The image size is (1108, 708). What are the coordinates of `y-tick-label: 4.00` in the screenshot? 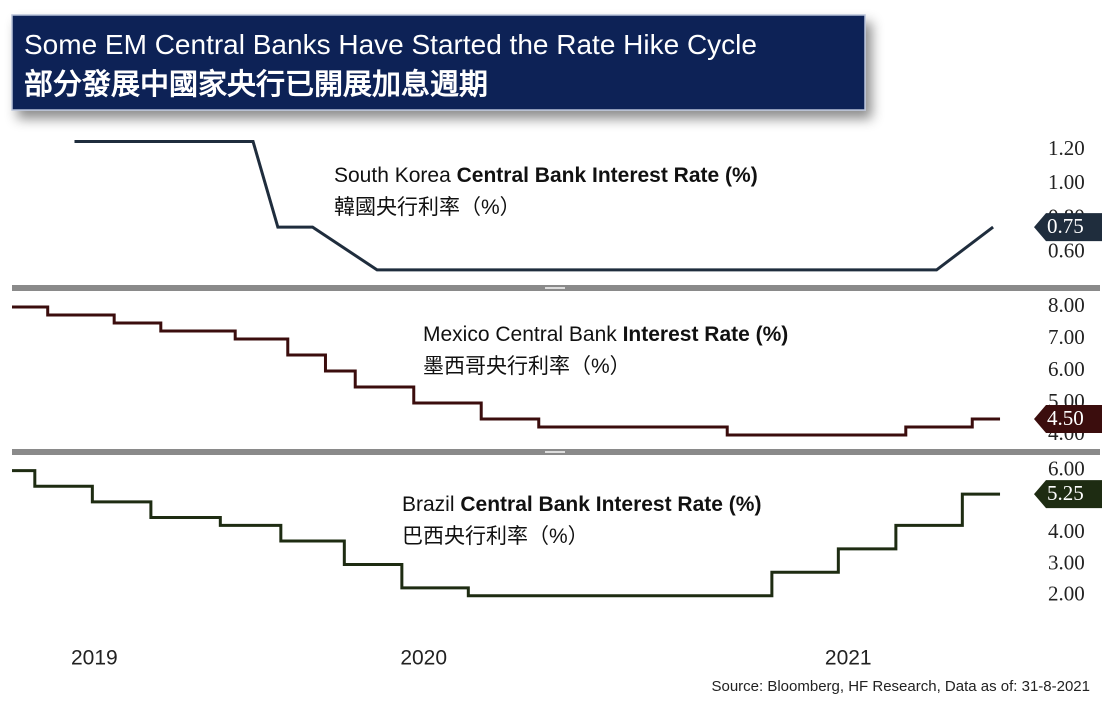 It's located at (1066, 531).